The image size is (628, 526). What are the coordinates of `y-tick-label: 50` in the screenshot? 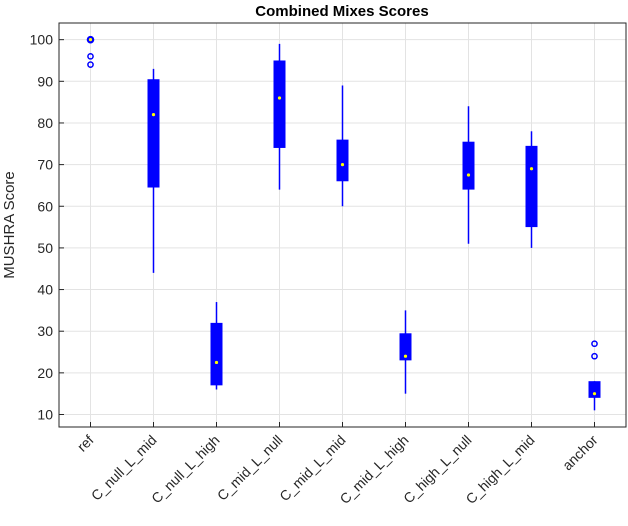 It's located at (45, 248).